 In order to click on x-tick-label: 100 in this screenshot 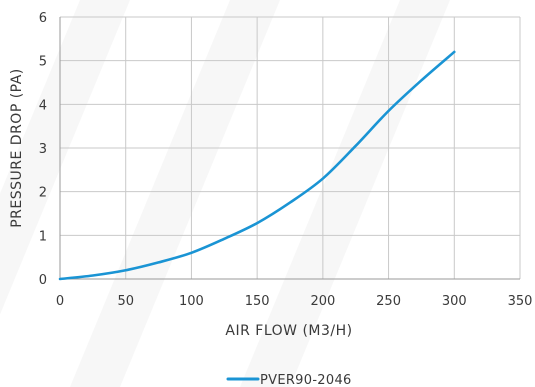, I will do `click(191, 301)`.